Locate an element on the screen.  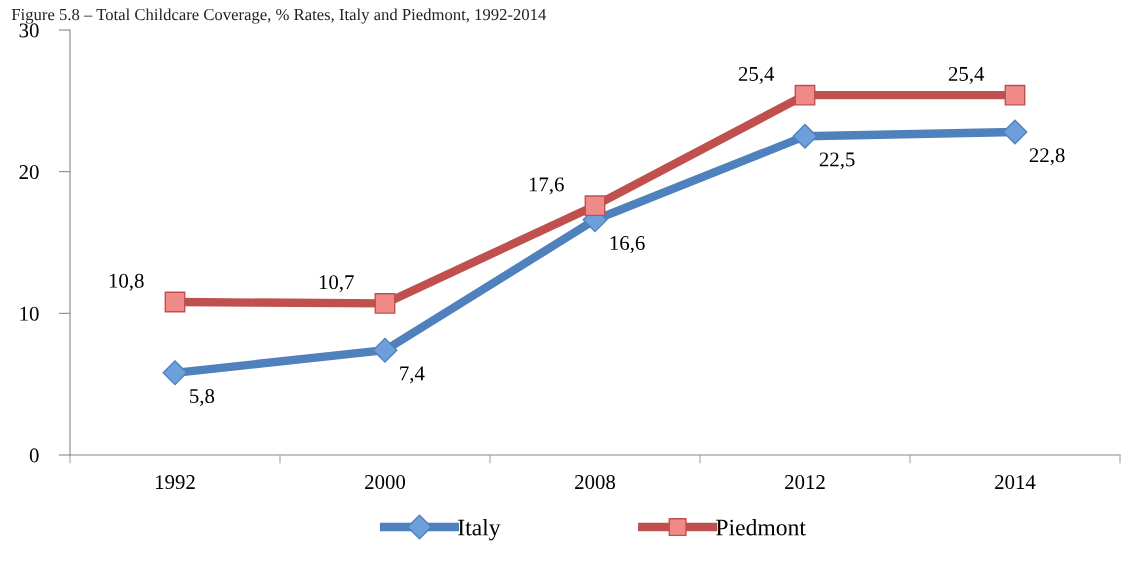
chart-title: Figure 5.8 – Total Childcare Coverage, % Rates, Italy and Piedmont, 1992-2014 is located at coordinates (279, 16).